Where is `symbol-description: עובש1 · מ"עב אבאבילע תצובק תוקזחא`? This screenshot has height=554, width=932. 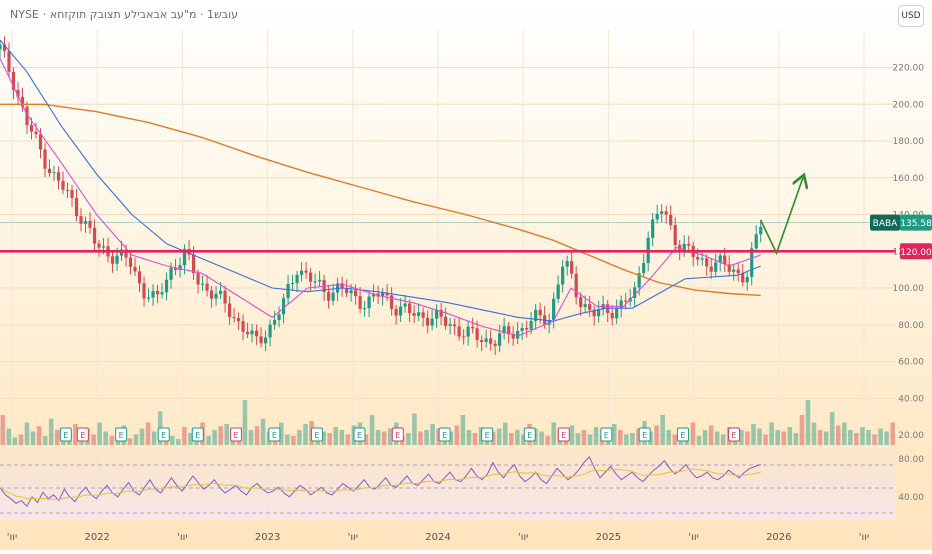
symbol-description: עובש1 · מ"עב אבאבילע תצובק תוקזחא is located at coordinates (144, 14).